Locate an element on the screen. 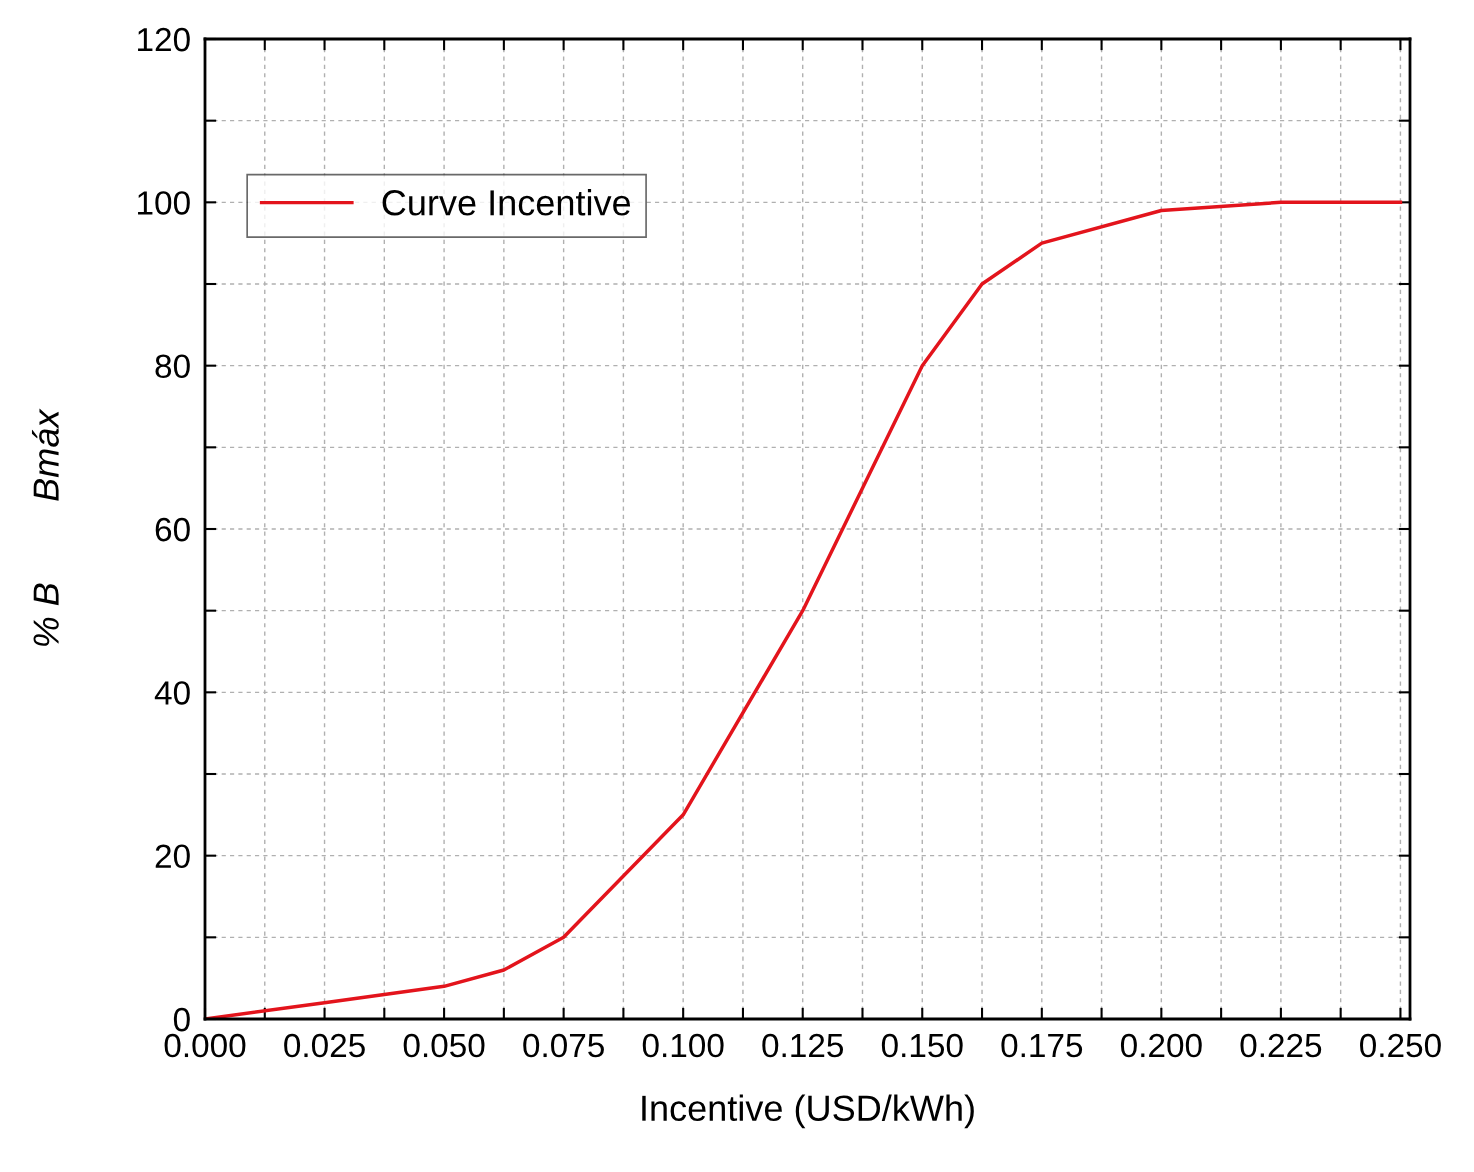 The height and width of the screenshot is (1172, 1474). y-tick-label: 60 is located at coordinates (172, 529).